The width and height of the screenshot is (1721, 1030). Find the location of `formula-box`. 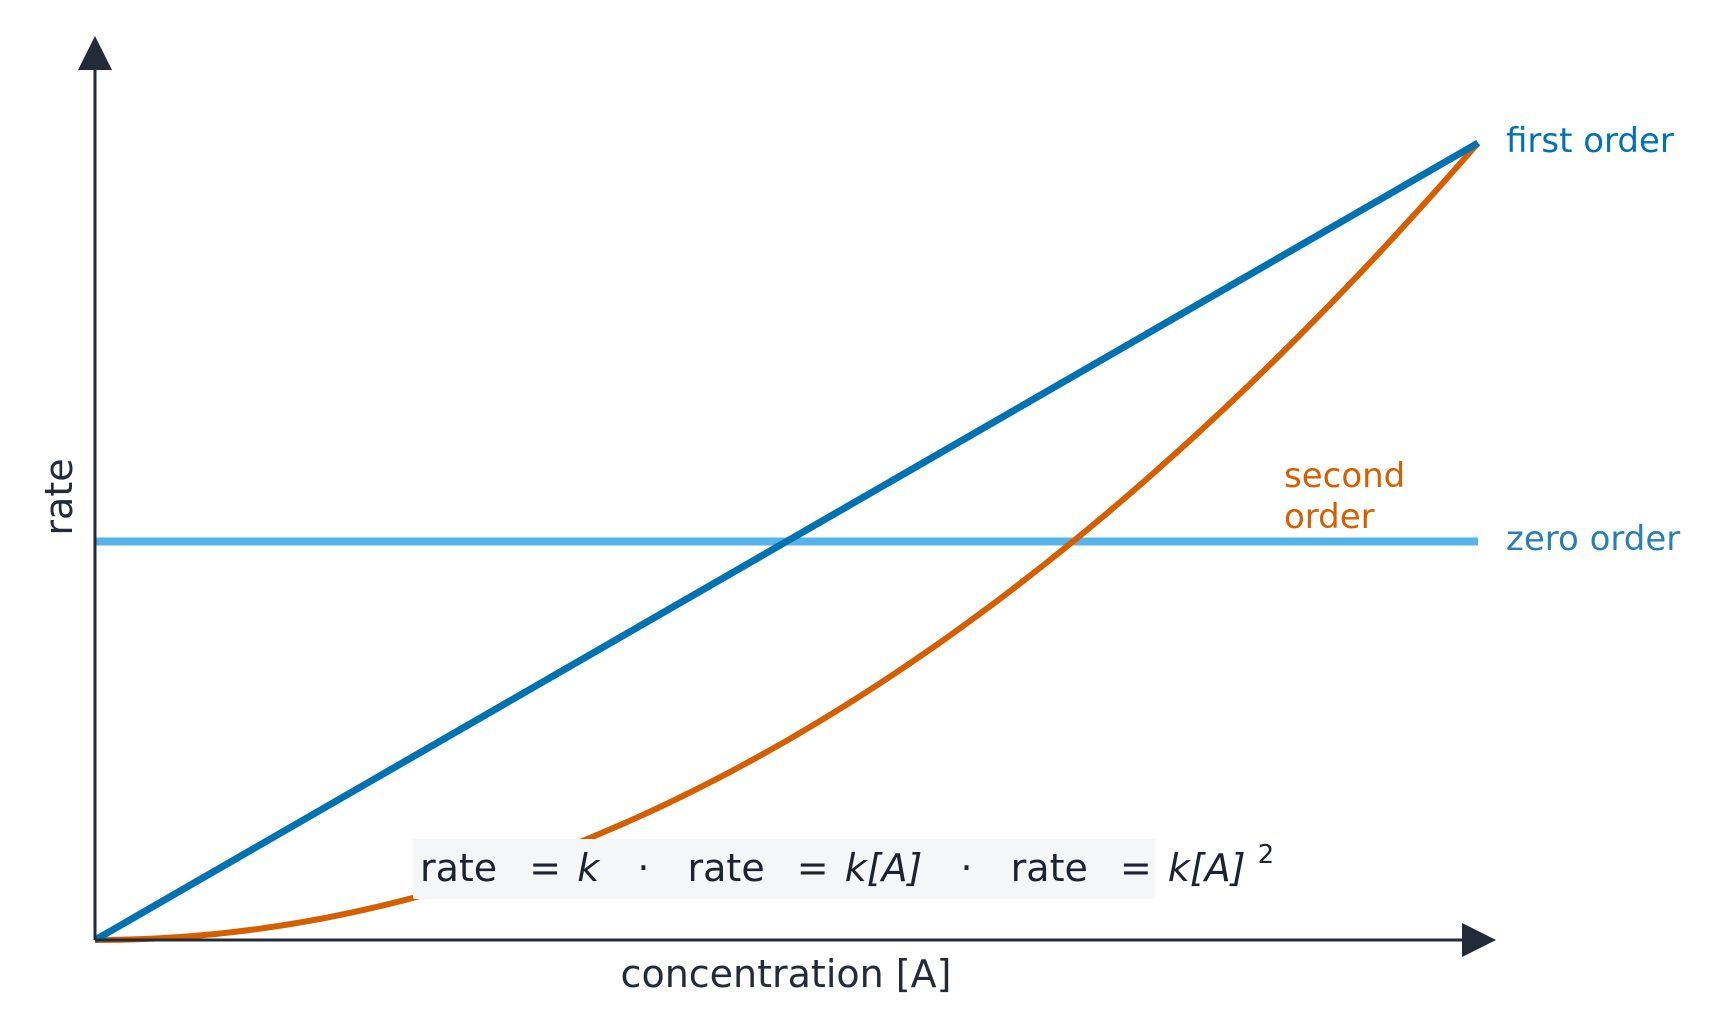

formula-box is located at coordinates (784, 869).